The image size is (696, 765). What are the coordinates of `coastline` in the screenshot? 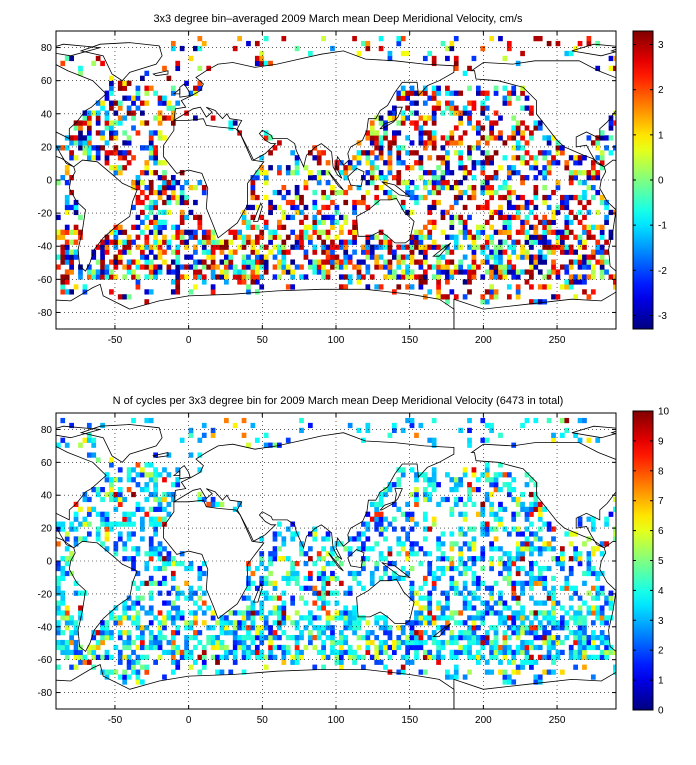 It's located at (336, 562).